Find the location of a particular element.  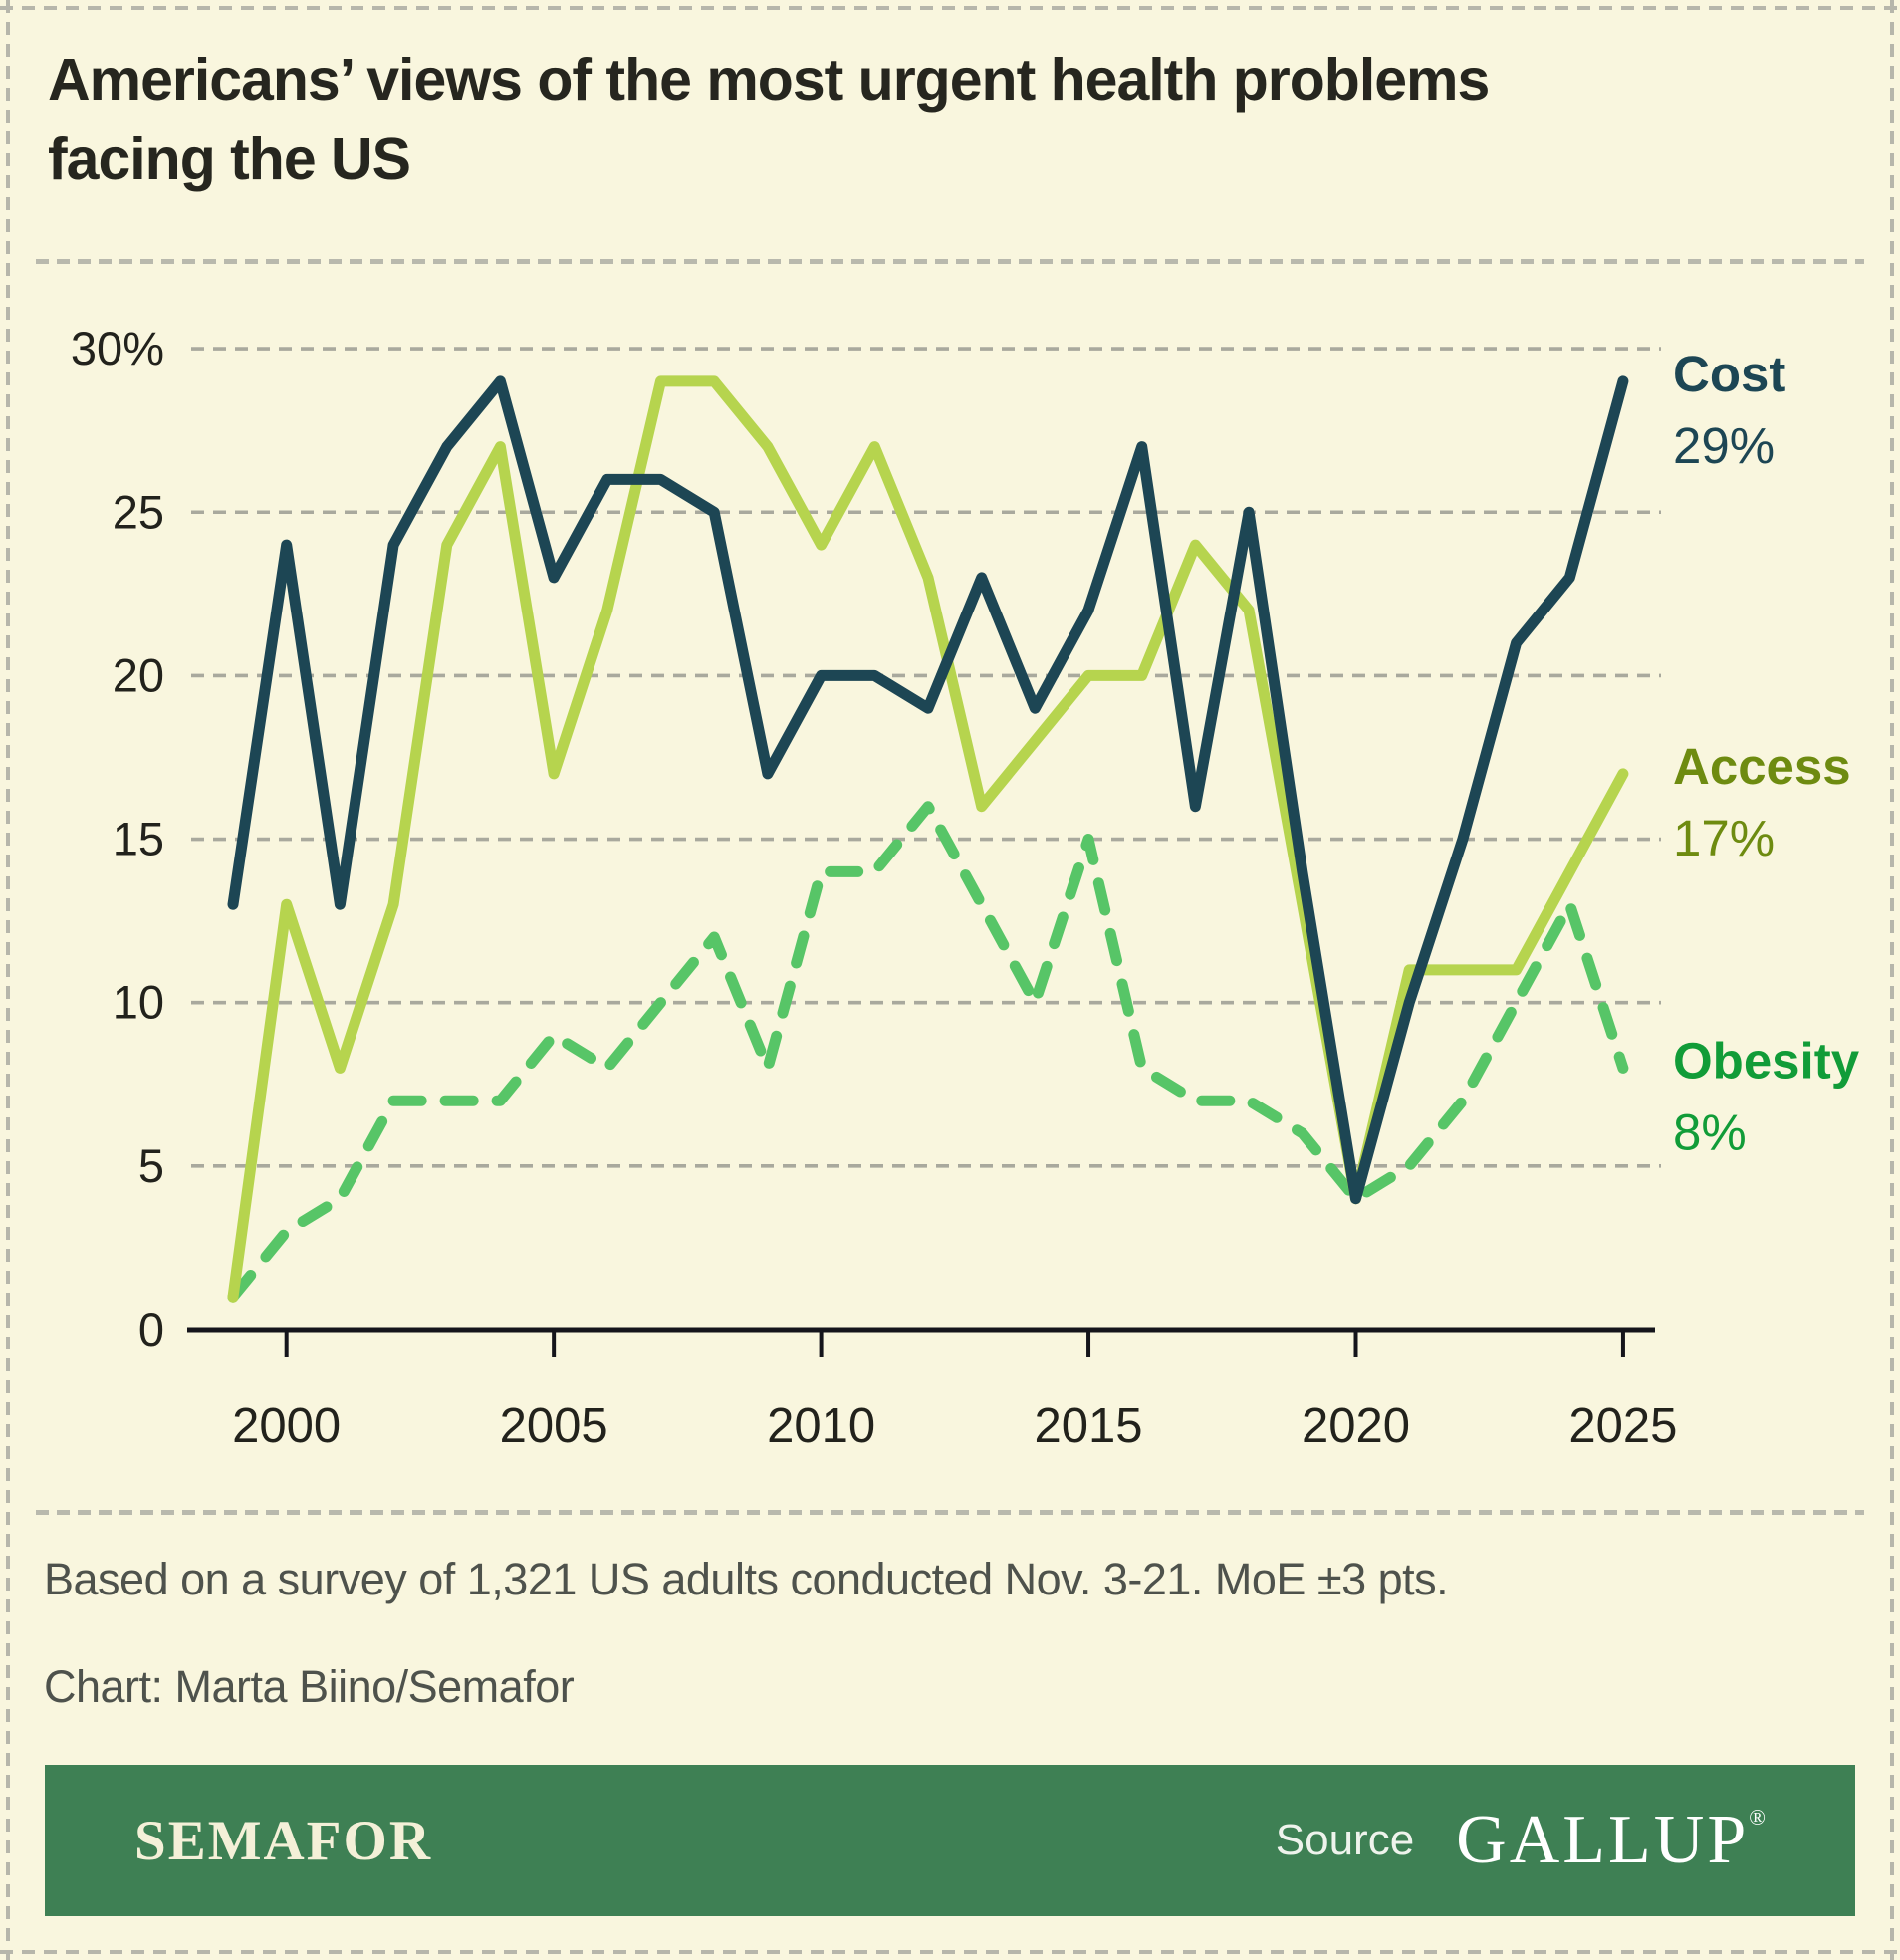

source-label: Source is located at coordinates (1345, 1840).